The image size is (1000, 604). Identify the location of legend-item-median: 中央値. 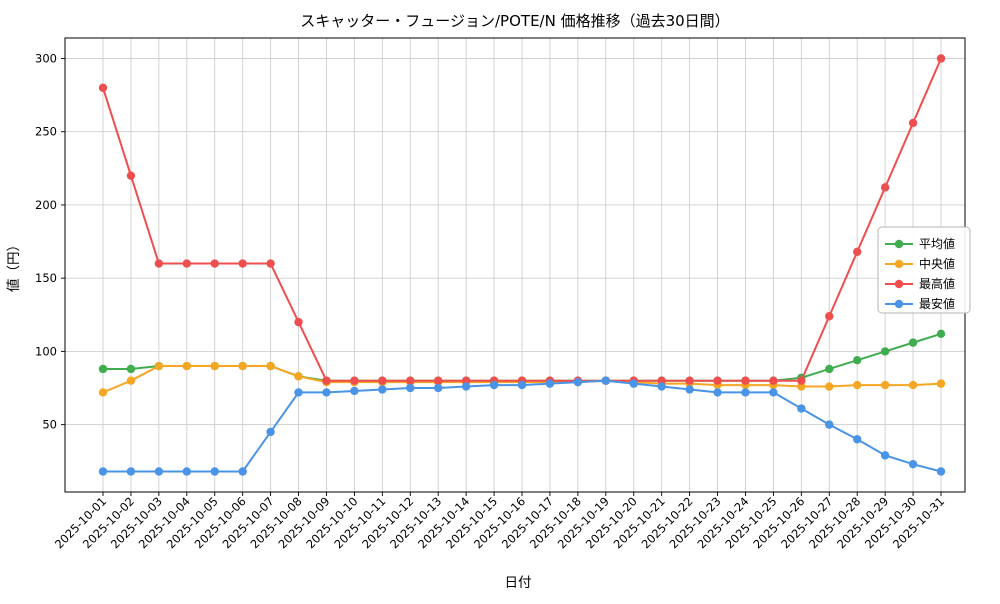
(920, 263).